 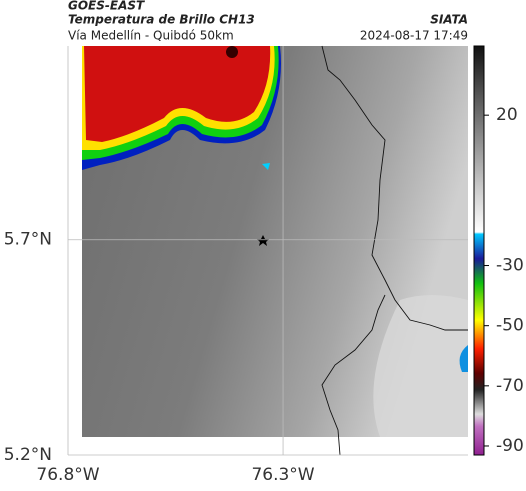 I want to click on y-tick-label: 5.2°N, so click(x=28, y=455).